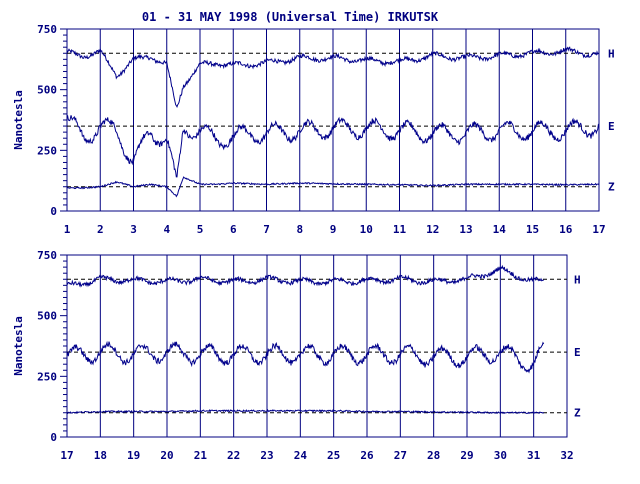  I want to click on x-tick-label: 1, so click(67, 229).